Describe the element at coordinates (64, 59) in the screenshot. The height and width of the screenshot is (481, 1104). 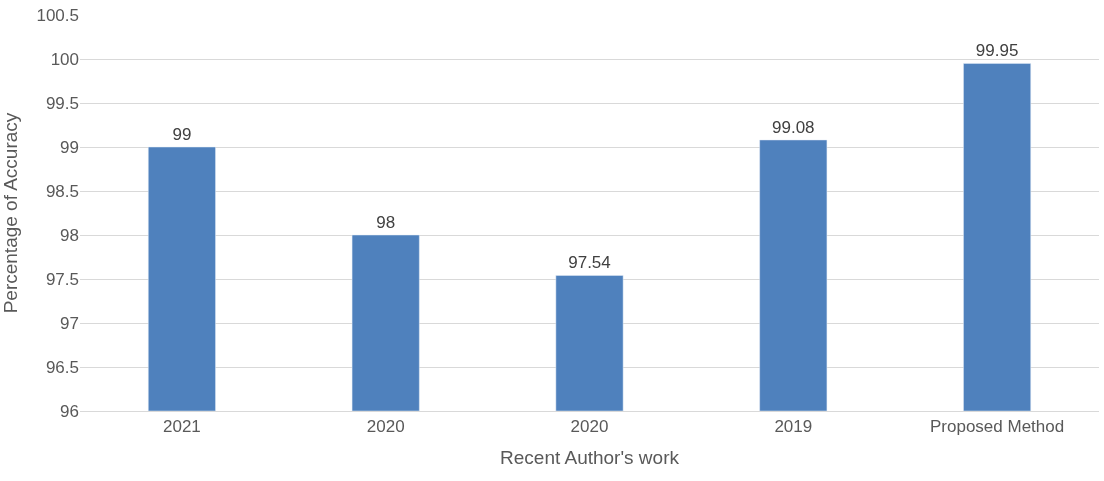
I see `y-tick-label: 100` at that location.